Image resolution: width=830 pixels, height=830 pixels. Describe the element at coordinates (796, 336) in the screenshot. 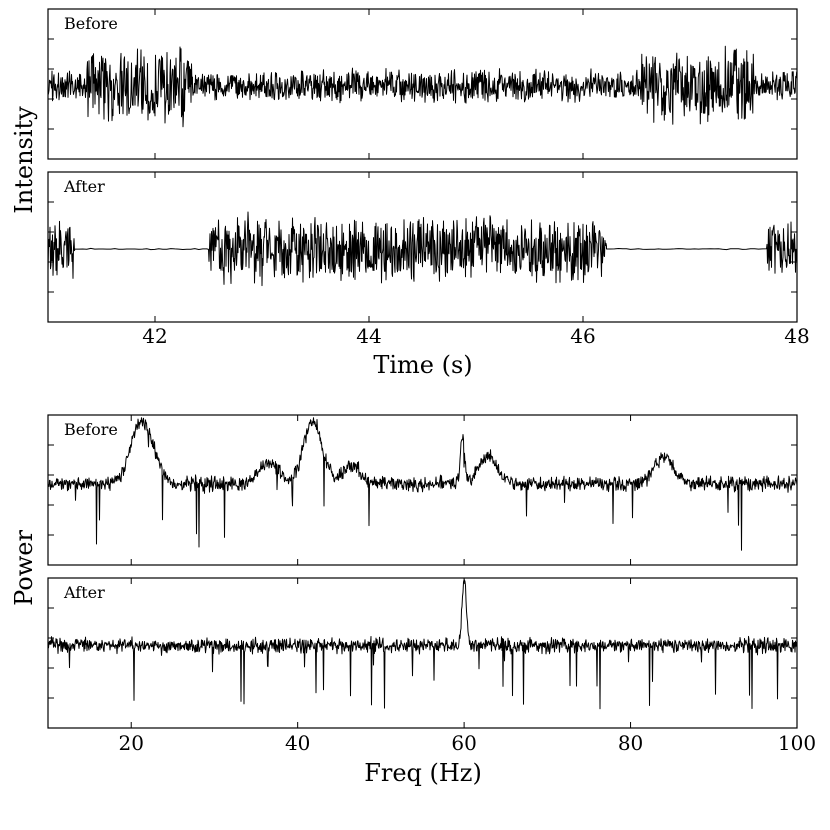

I see `x-tick-label: 48` at that location.